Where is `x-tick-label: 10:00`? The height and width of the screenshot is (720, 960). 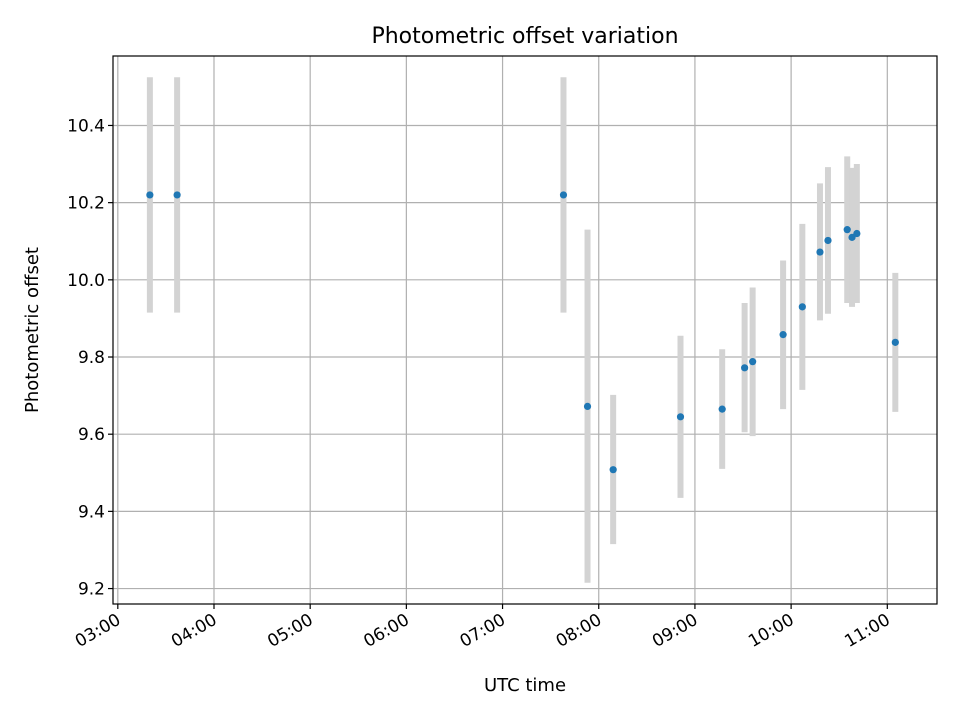 x-tick-label: 10:00 is located at coordinates (771, 631).